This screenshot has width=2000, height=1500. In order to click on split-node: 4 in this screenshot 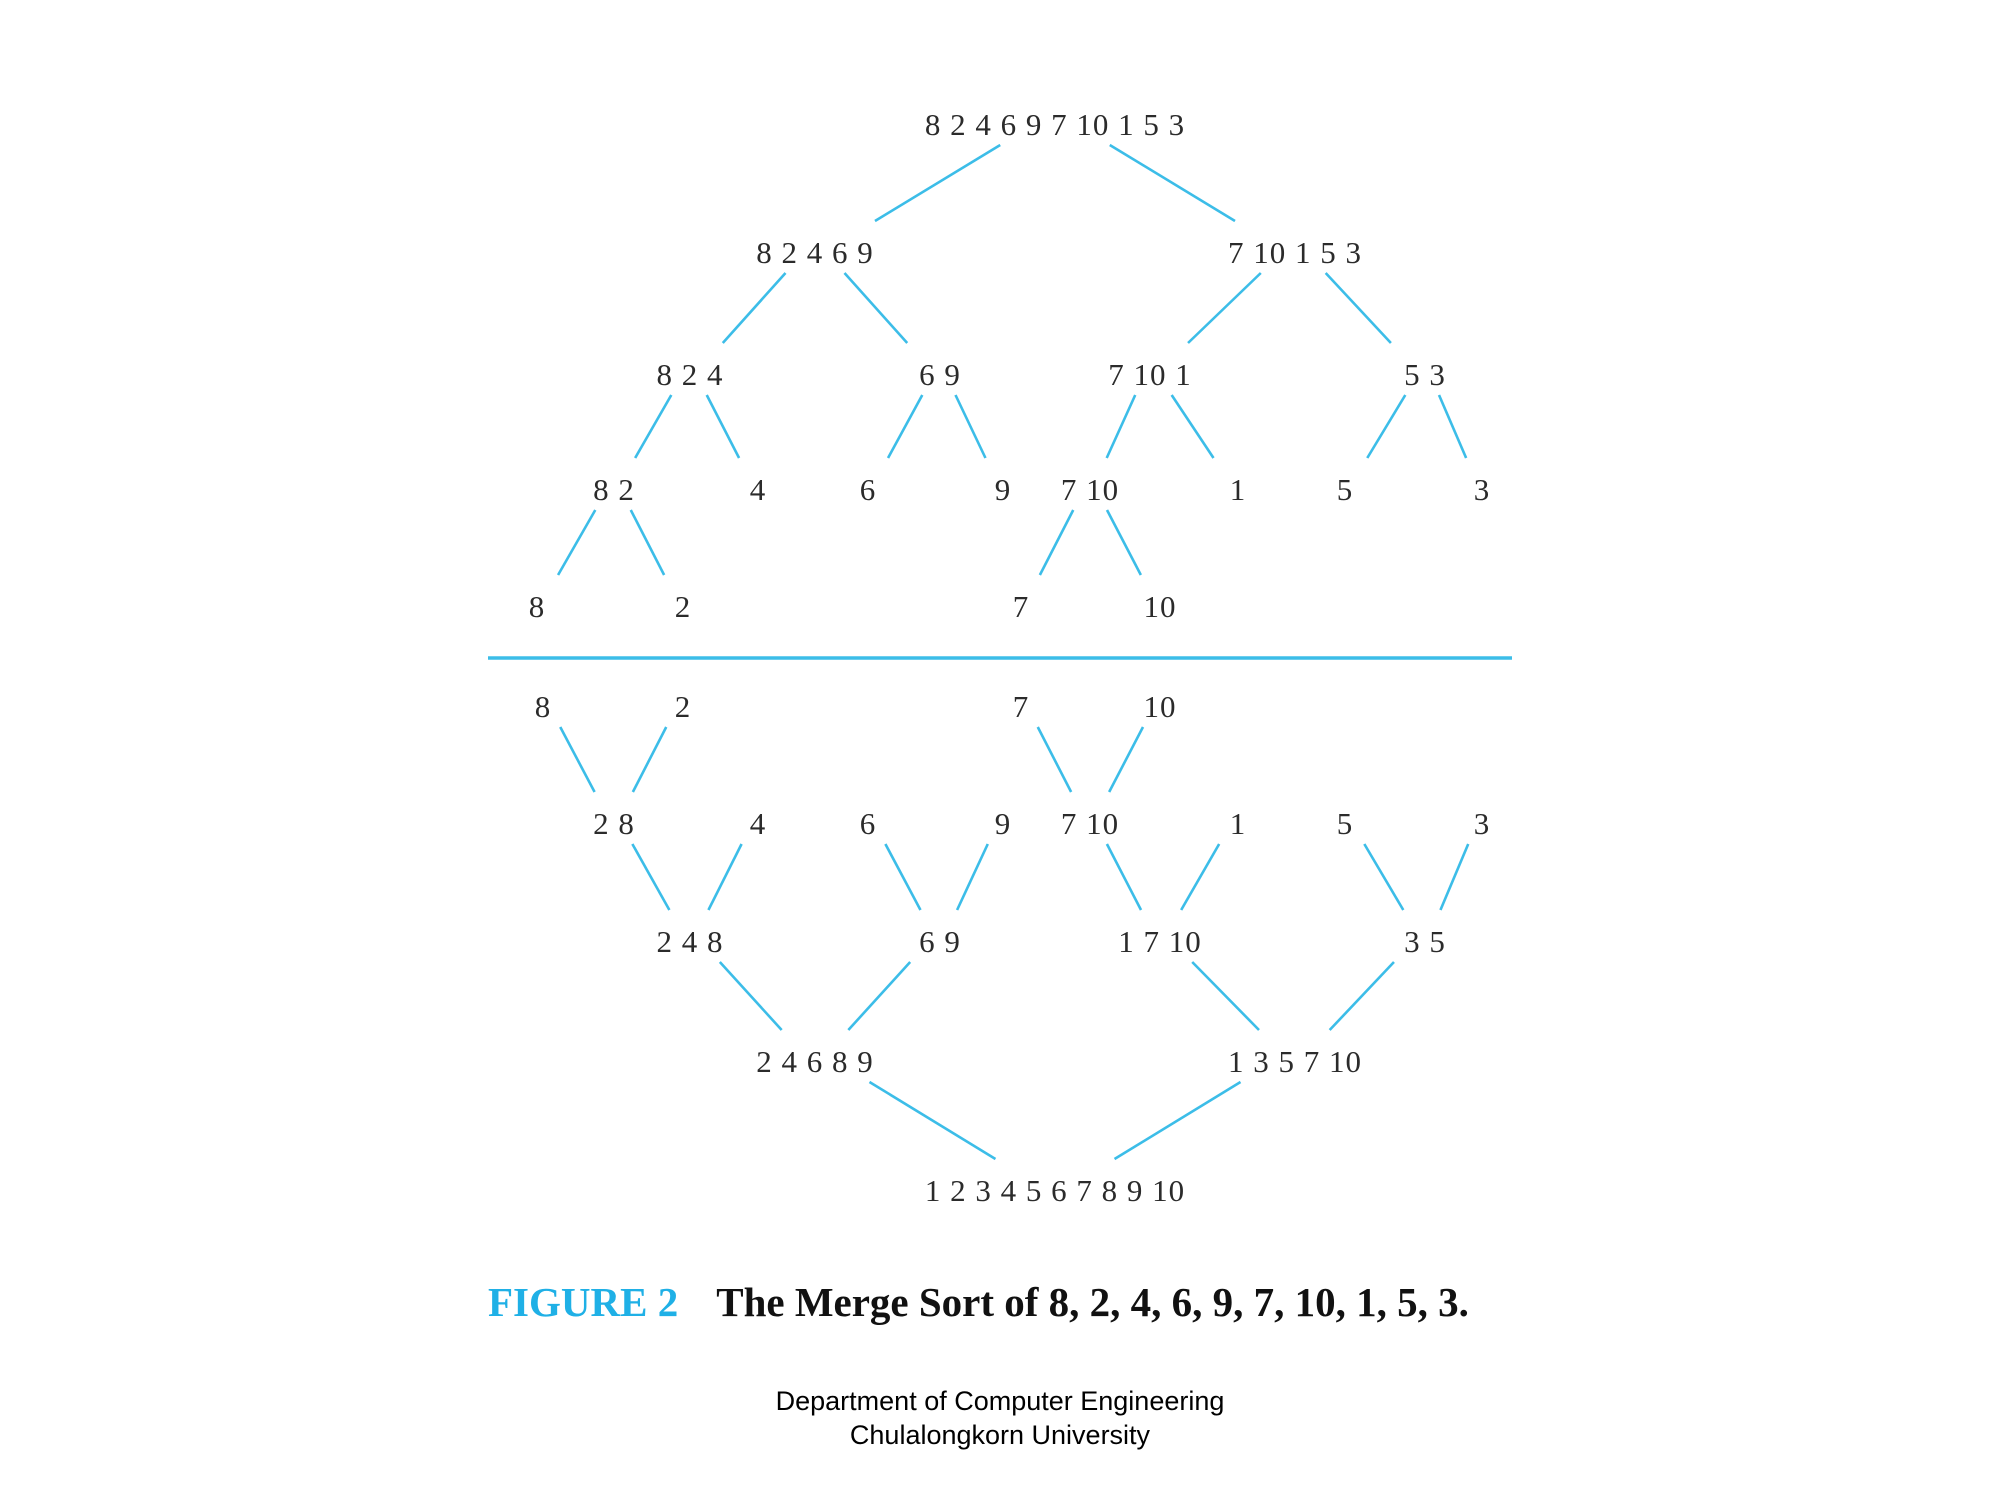, I will do `click(758, 489)`.